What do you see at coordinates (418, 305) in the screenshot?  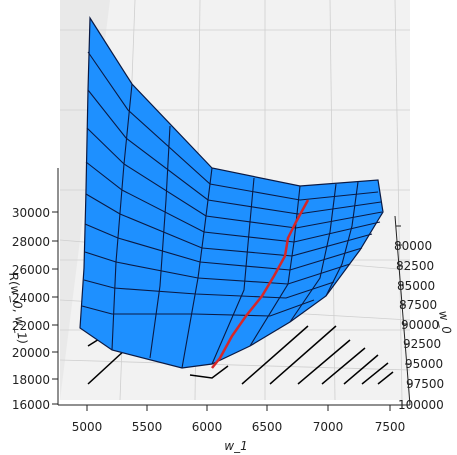 I see `y-tick-87500: 87500` at bounding box center [418, 305].